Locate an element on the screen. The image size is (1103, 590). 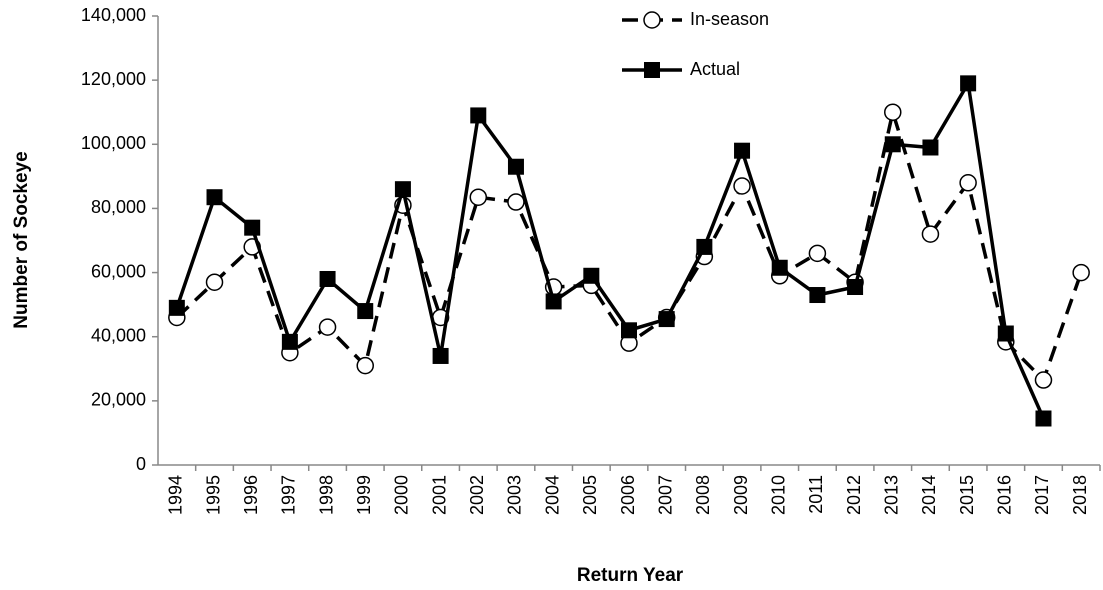
x-axis-title: Return Year is located at coordinates (630, 575).